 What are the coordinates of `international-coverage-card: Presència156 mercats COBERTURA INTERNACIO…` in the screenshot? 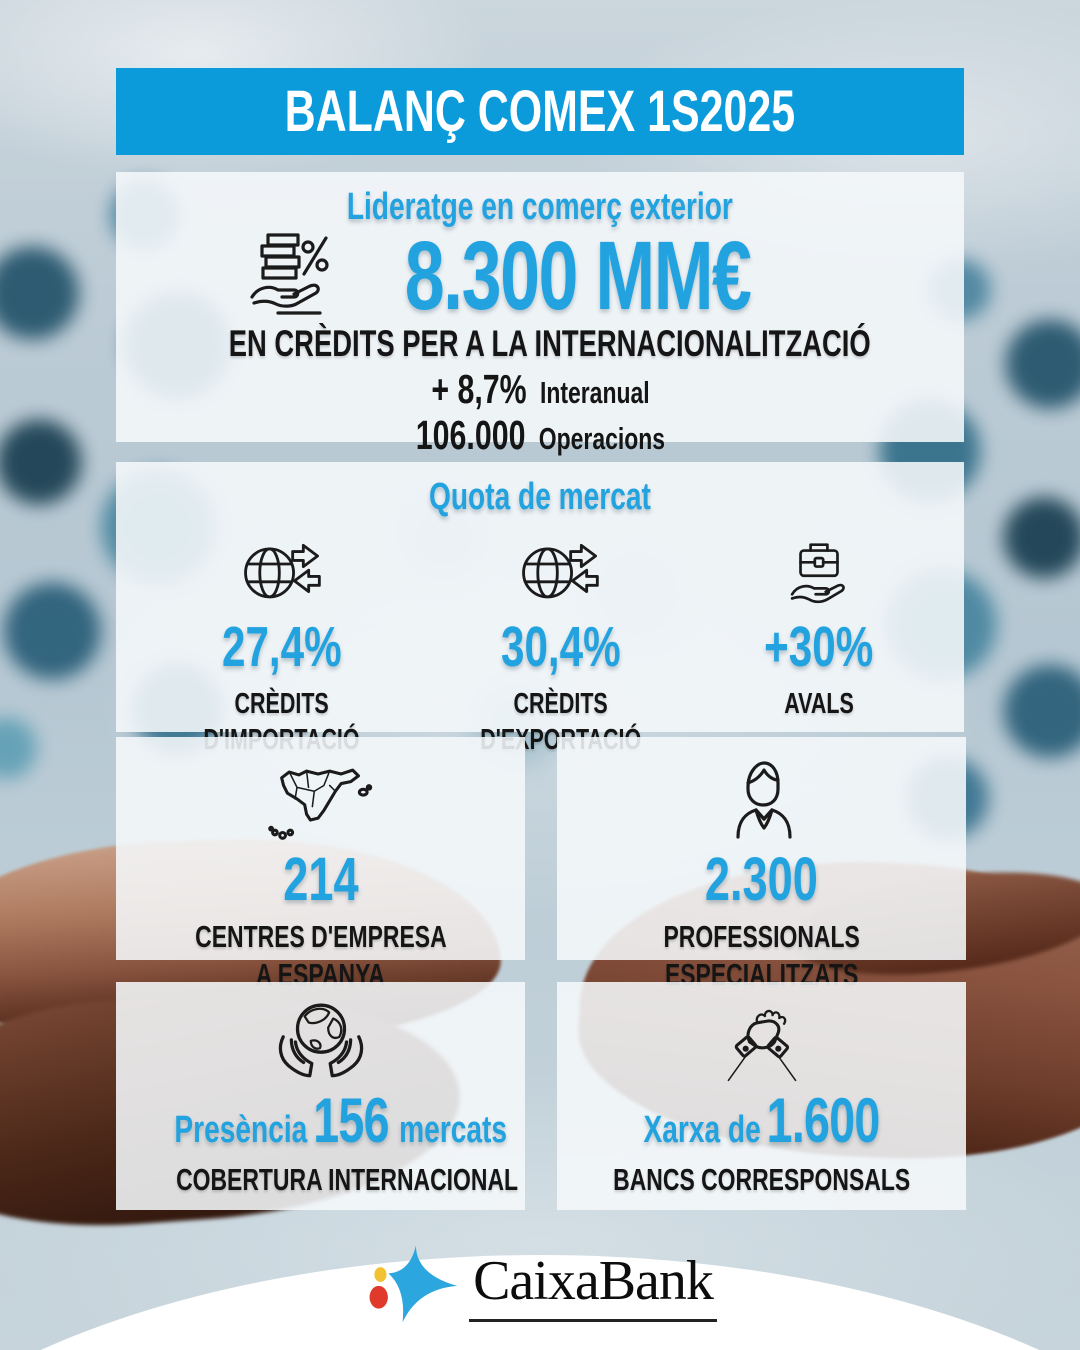 It's located at (320, 1096).